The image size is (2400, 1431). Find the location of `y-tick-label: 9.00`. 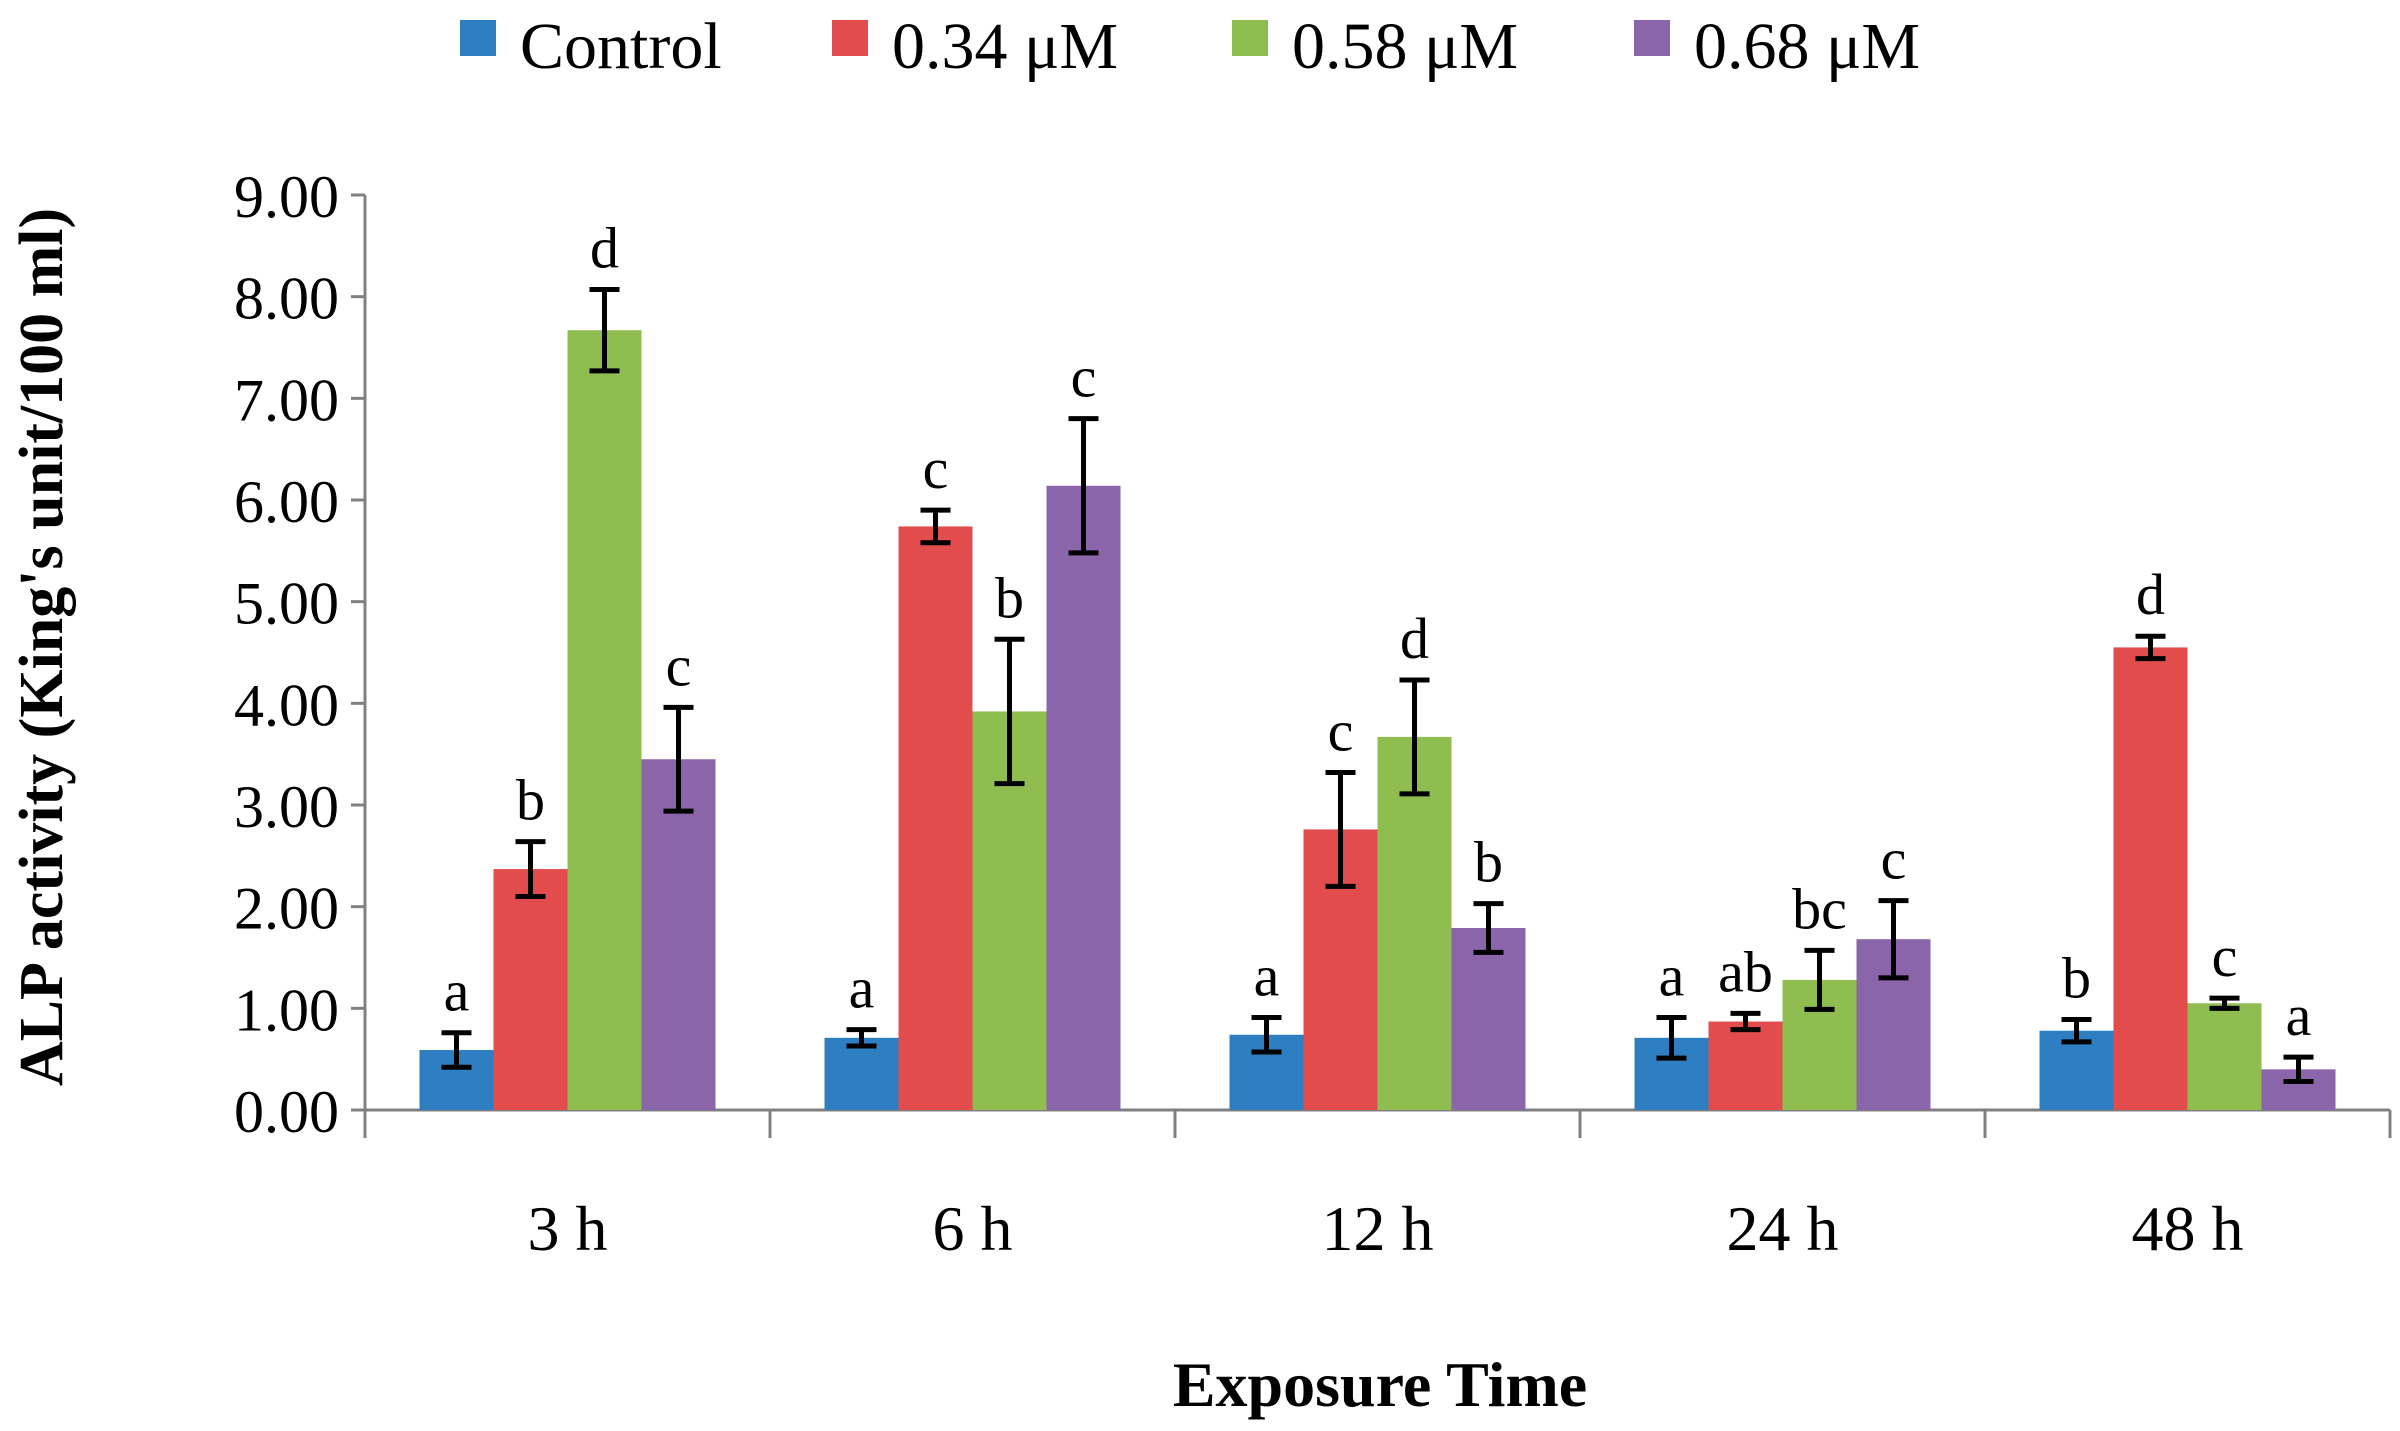

y-tick-label: 9.00 is located at coordinates (286, 197).